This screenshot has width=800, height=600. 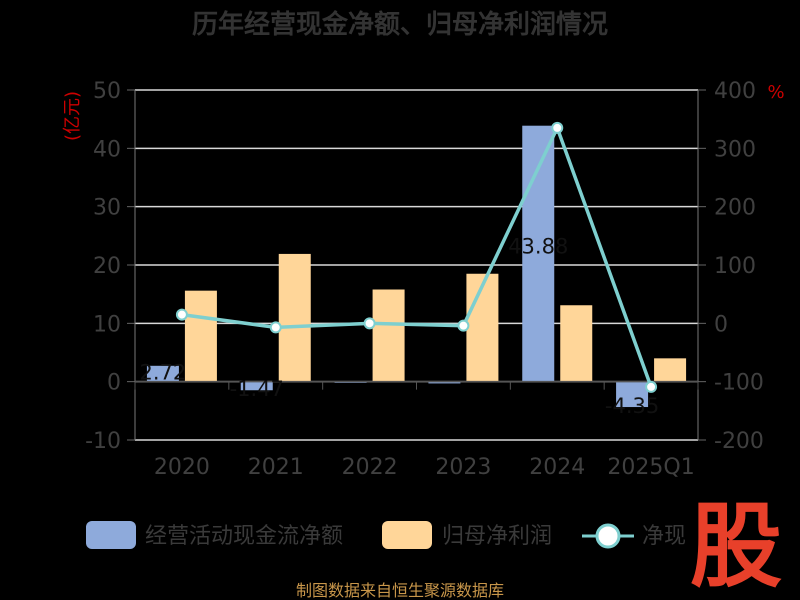 What do you see at coordinates (424, 467) in the screenshot?
I see `category-axis-ticks: 2020 2021 2022 2023 2024 2025Q1` at bounding box center [424, 467].